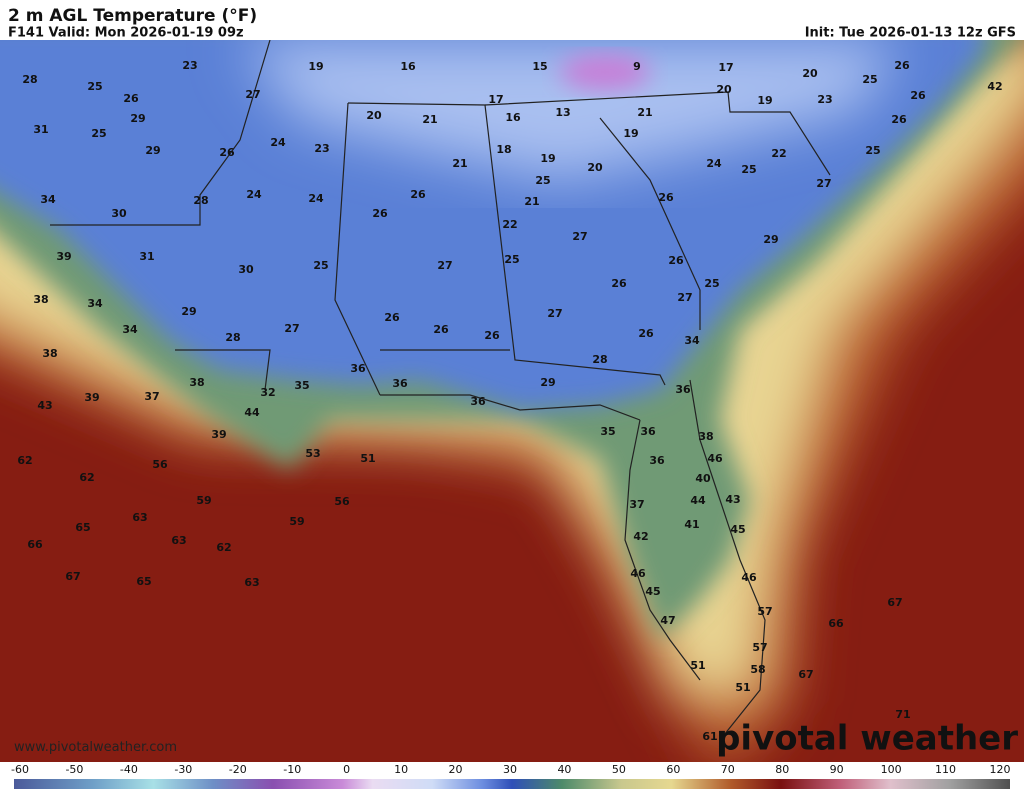  Describe the element at coordinates (160, 464) in the screenshot. I see `temperature-label: 56` at that location.